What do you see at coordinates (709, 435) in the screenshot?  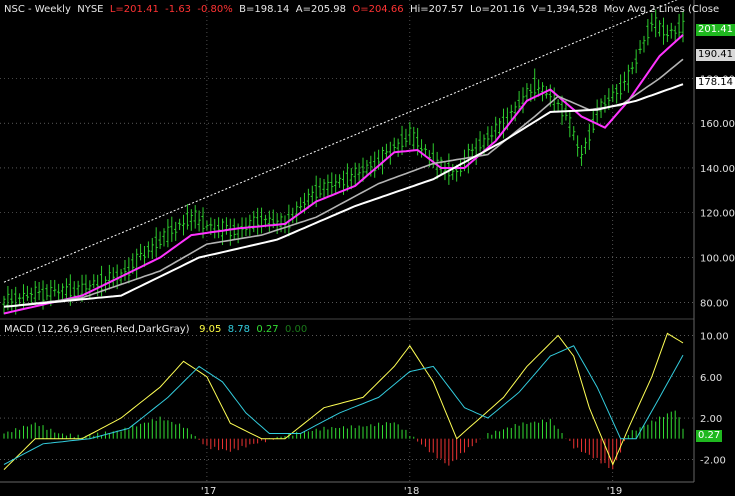 I see `macd-histogram-badge: 0.27` at bounding box center [709, 435].